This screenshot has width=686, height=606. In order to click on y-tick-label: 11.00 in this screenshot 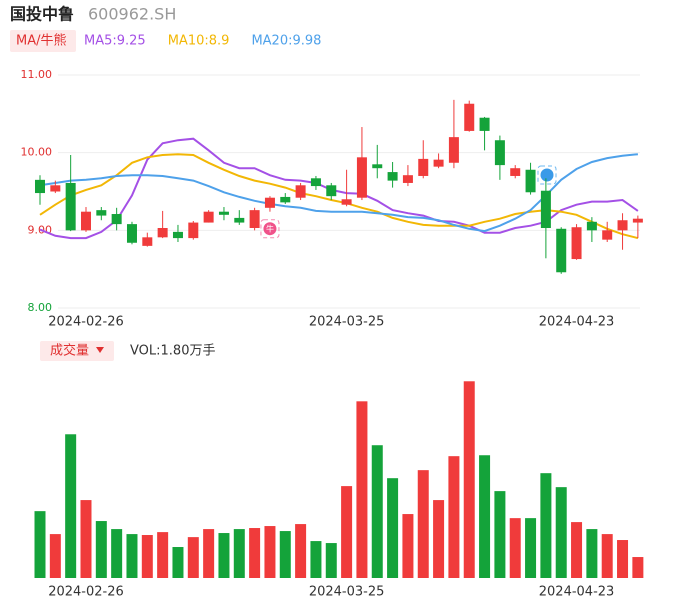, I will do `click(37, 74)`.